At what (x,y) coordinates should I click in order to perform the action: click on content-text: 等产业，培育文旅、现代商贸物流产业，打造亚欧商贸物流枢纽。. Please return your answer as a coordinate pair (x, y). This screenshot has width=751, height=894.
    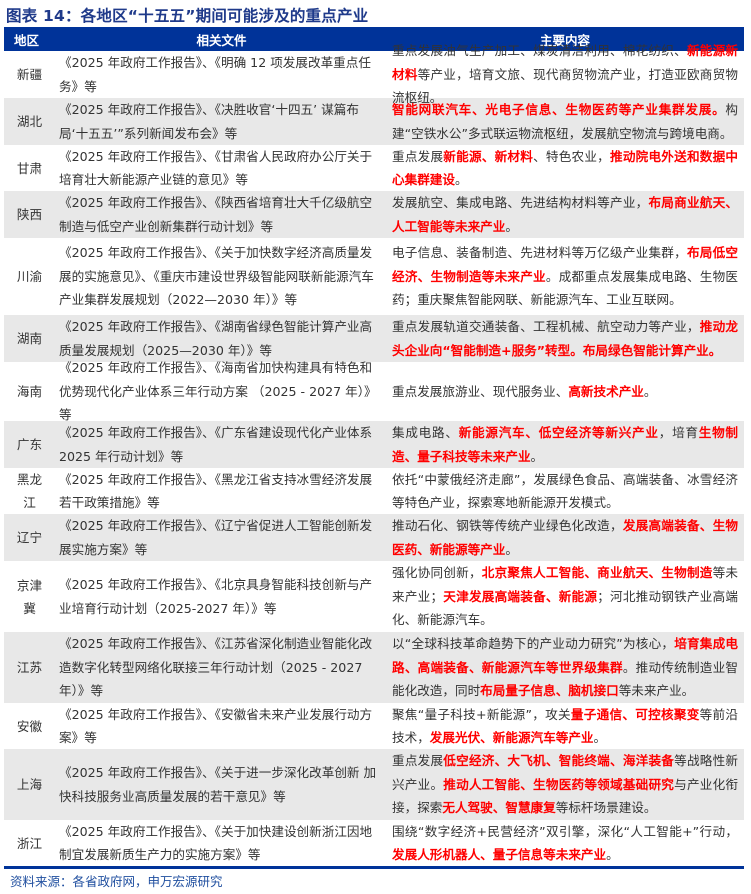
    Looking at the image, I should click on (565, 86).